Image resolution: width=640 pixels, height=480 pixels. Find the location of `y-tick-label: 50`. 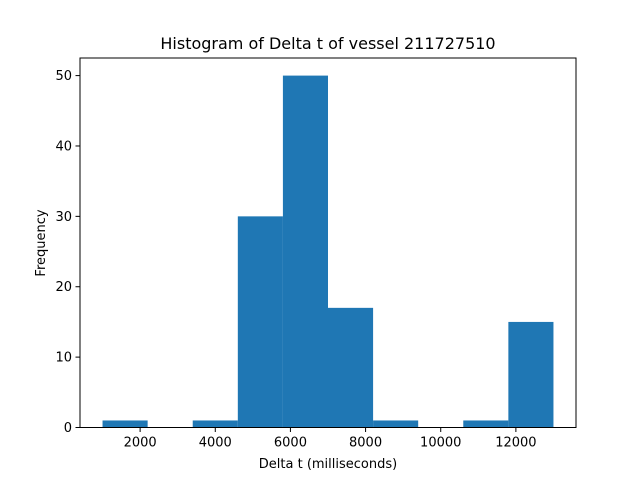

y-tick-label: 50 is located at coordinates (63, 76).